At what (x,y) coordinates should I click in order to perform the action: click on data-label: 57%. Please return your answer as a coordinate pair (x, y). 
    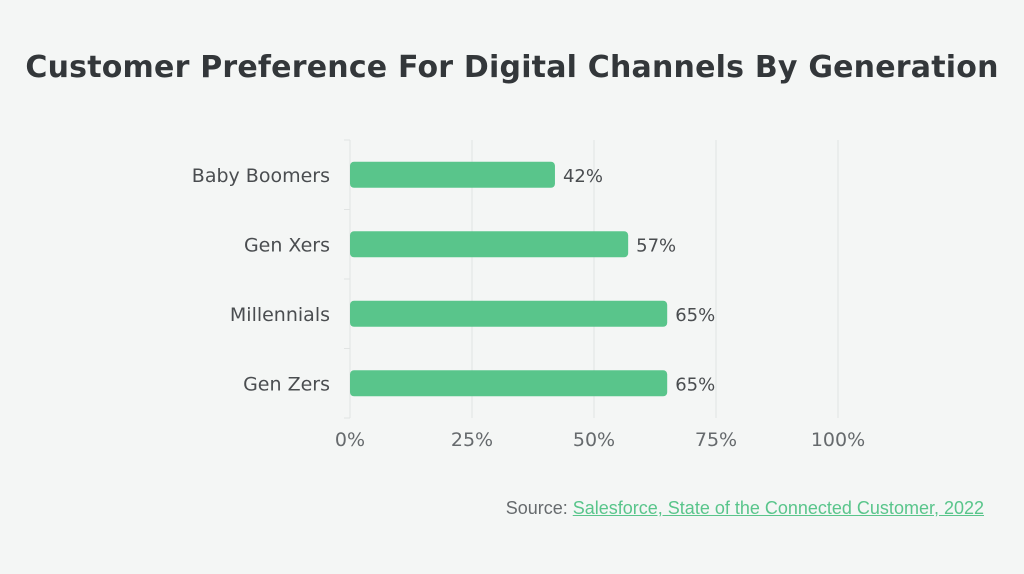
    Looking at the image, I should click on (656, 245).